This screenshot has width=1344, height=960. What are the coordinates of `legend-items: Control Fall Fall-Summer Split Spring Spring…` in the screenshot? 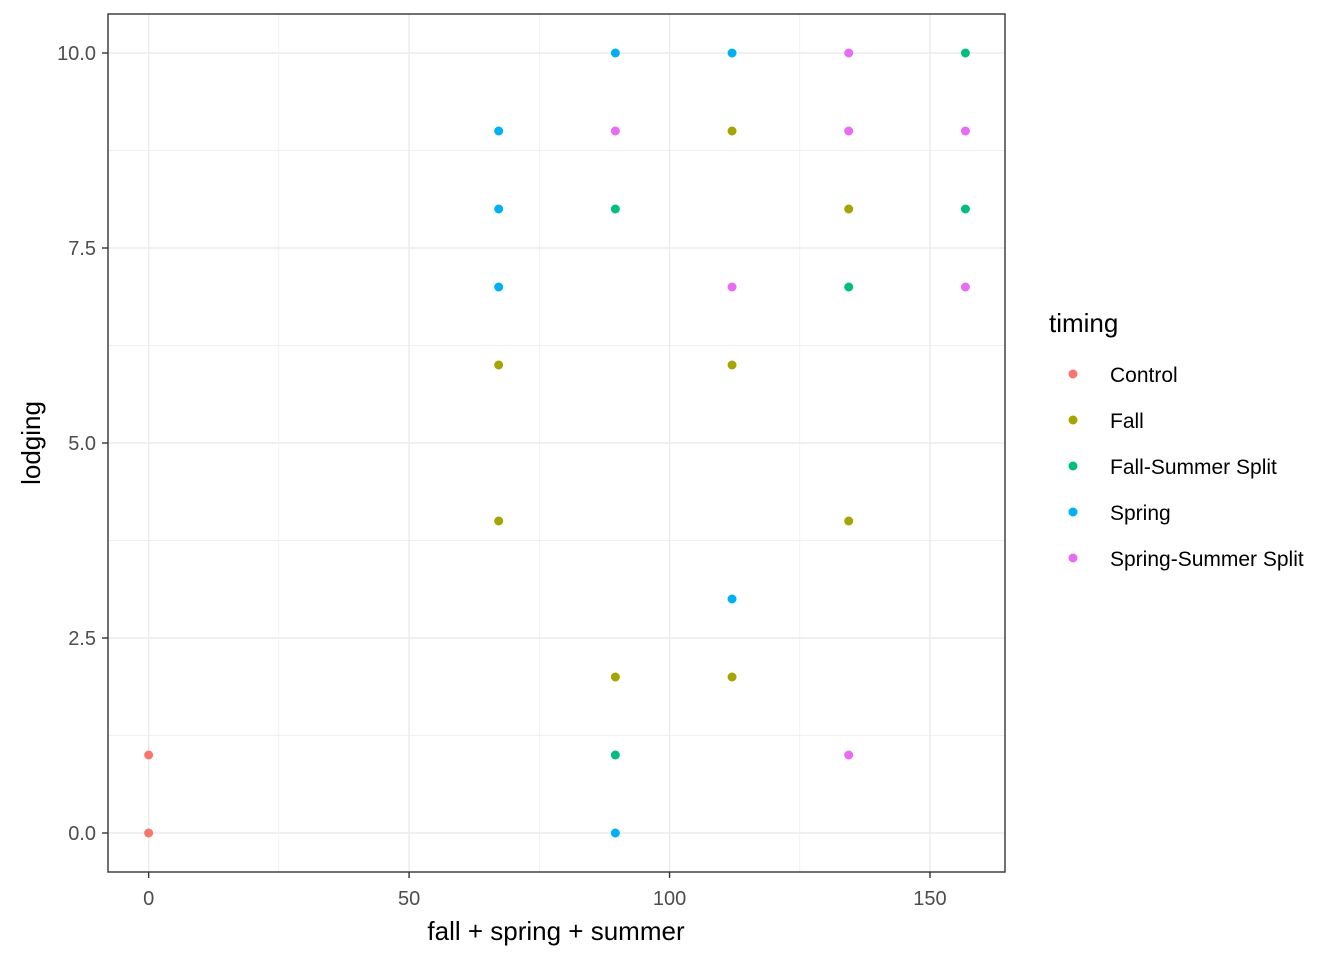 It's located at (1186, 467).